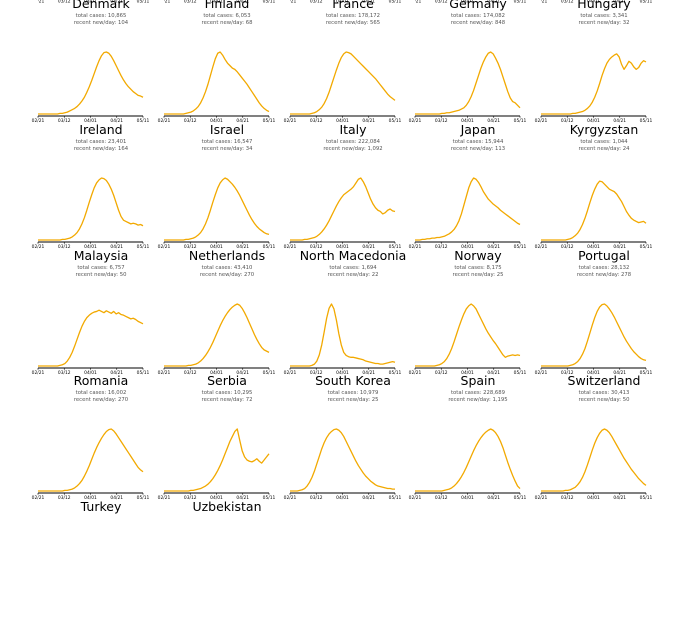  Describe the element at coordinates (478, 148) in the screenshot. I see `recent-new-per-day-label: recent new/day: 113` at that location.